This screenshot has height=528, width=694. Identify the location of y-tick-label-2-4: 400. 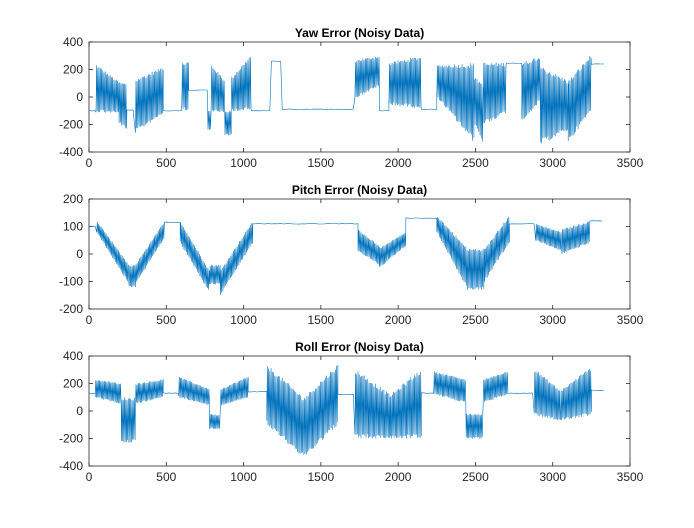
(73, 356).